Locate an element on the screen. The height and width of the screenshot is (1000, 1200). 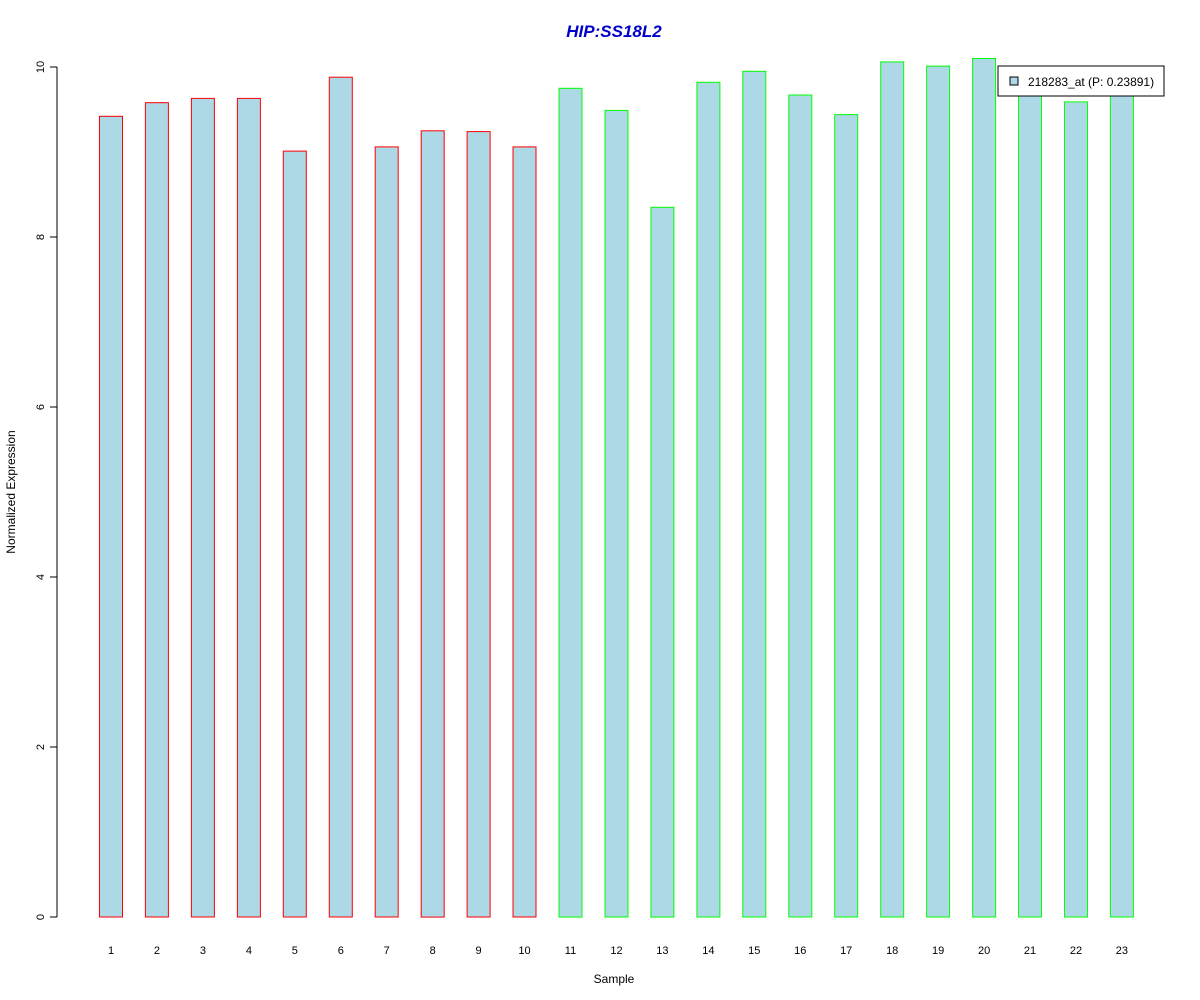
x-tick-label: 20 is located at coordinates (984, 951).